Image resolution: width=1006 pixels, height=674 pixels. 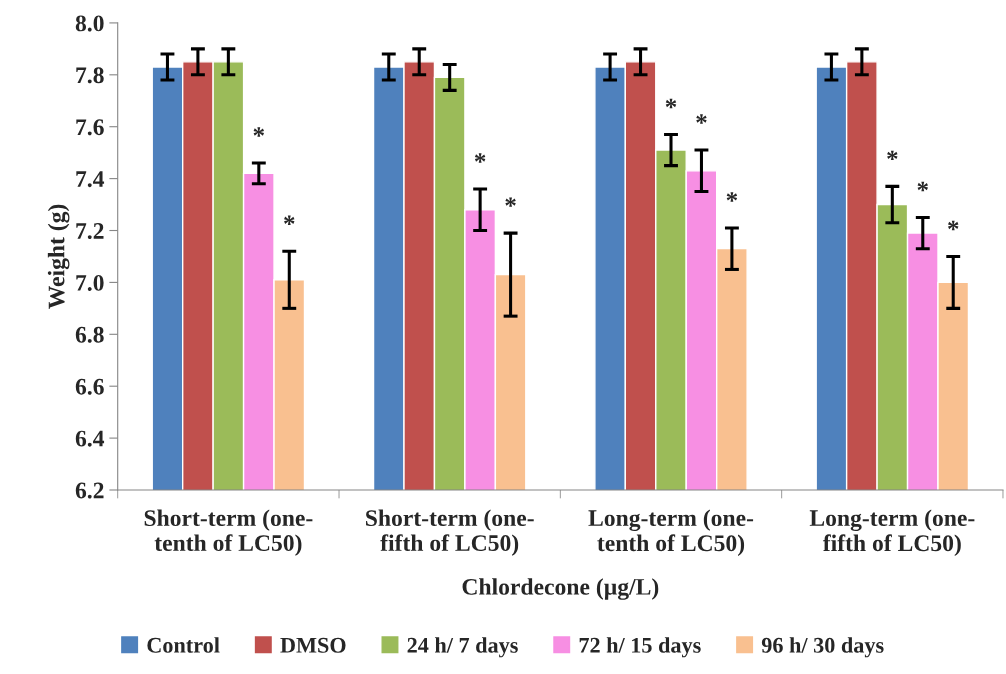 I want to click on y-tick-label: 6.2, so click(x=89, y=490).